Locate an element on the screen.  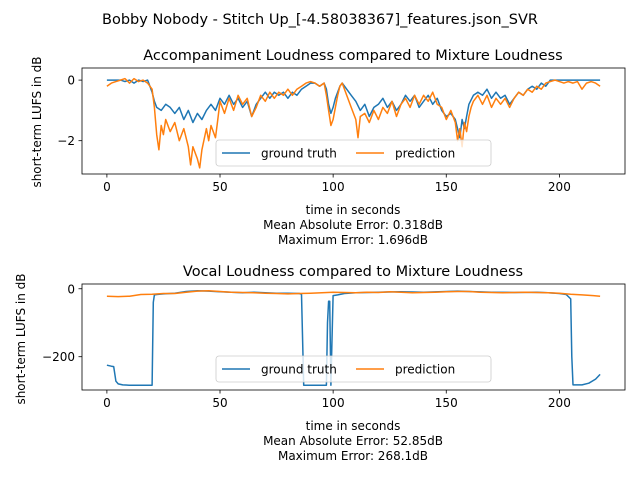
accompaniment-x-tick-label: 100 is located at coordinates (333, 187).